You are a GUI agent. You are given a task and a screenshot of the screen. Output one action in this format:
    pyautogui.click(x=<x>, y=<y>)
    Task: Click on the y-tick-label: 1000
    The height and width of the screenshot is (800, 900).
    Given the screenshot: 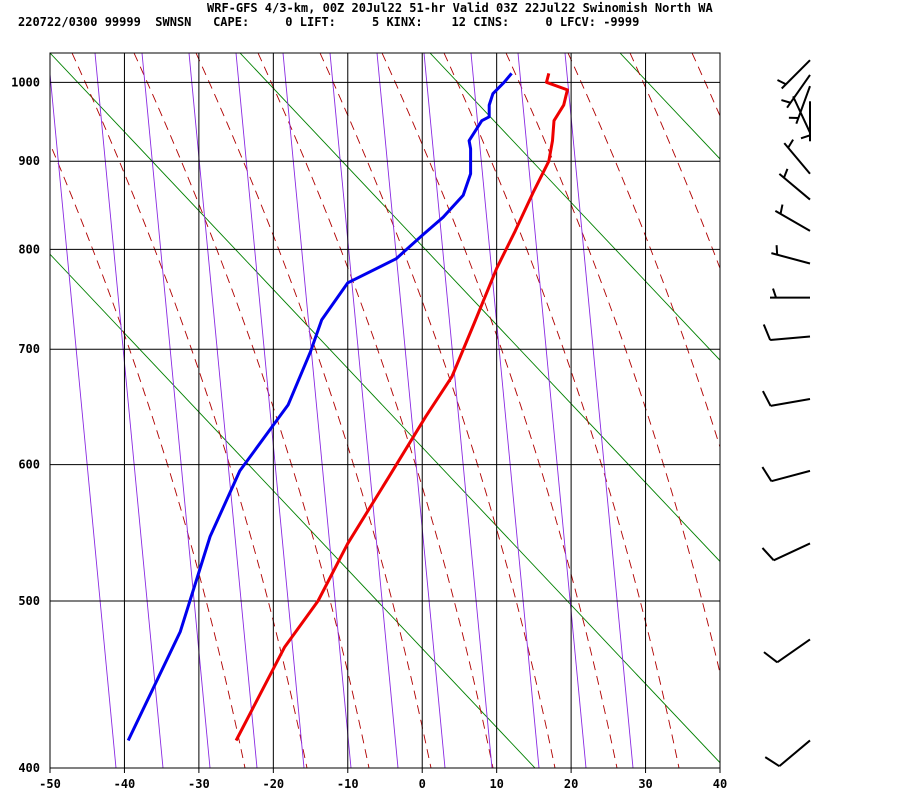 What is the action you would take?
    pyautogui.click(x=25, y=82)
    